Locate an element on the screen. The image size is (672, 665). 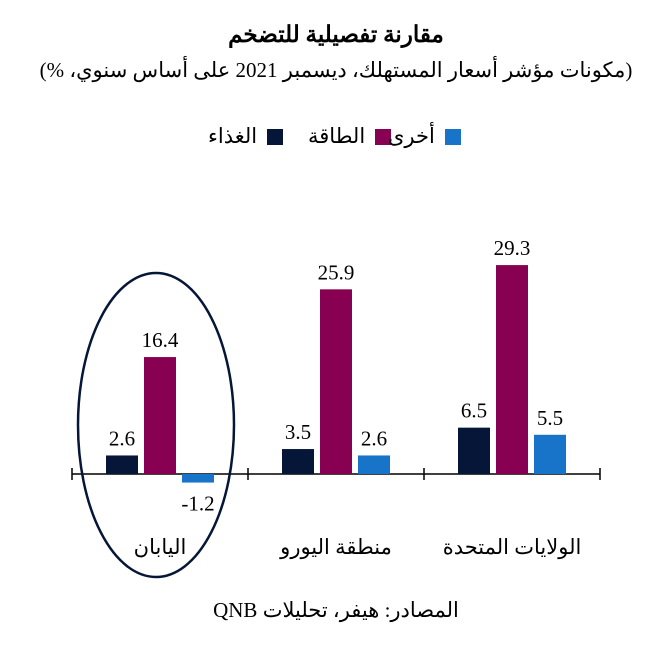
highlight-ellipse is located at coordinates (156, 425).